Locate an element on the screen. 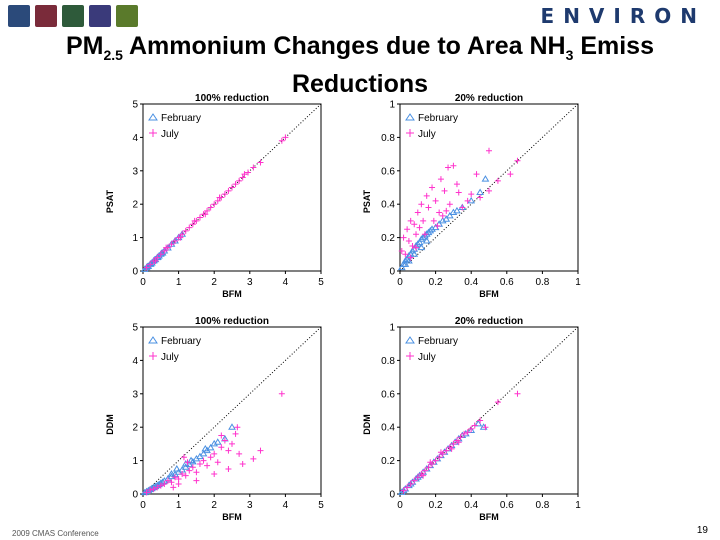  x-tick-label: 4 is located at coordinates (286, 505).